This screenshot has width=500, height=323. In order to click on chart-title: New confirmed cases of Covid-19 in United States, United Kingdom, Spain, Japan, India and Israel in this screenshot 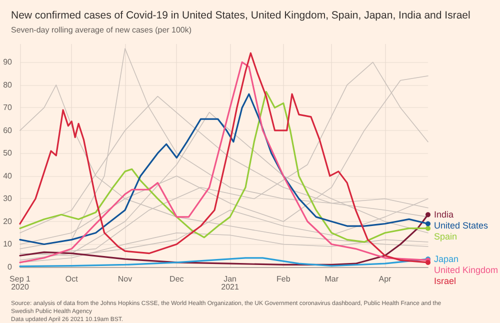, I will do `click(240, 16)`.